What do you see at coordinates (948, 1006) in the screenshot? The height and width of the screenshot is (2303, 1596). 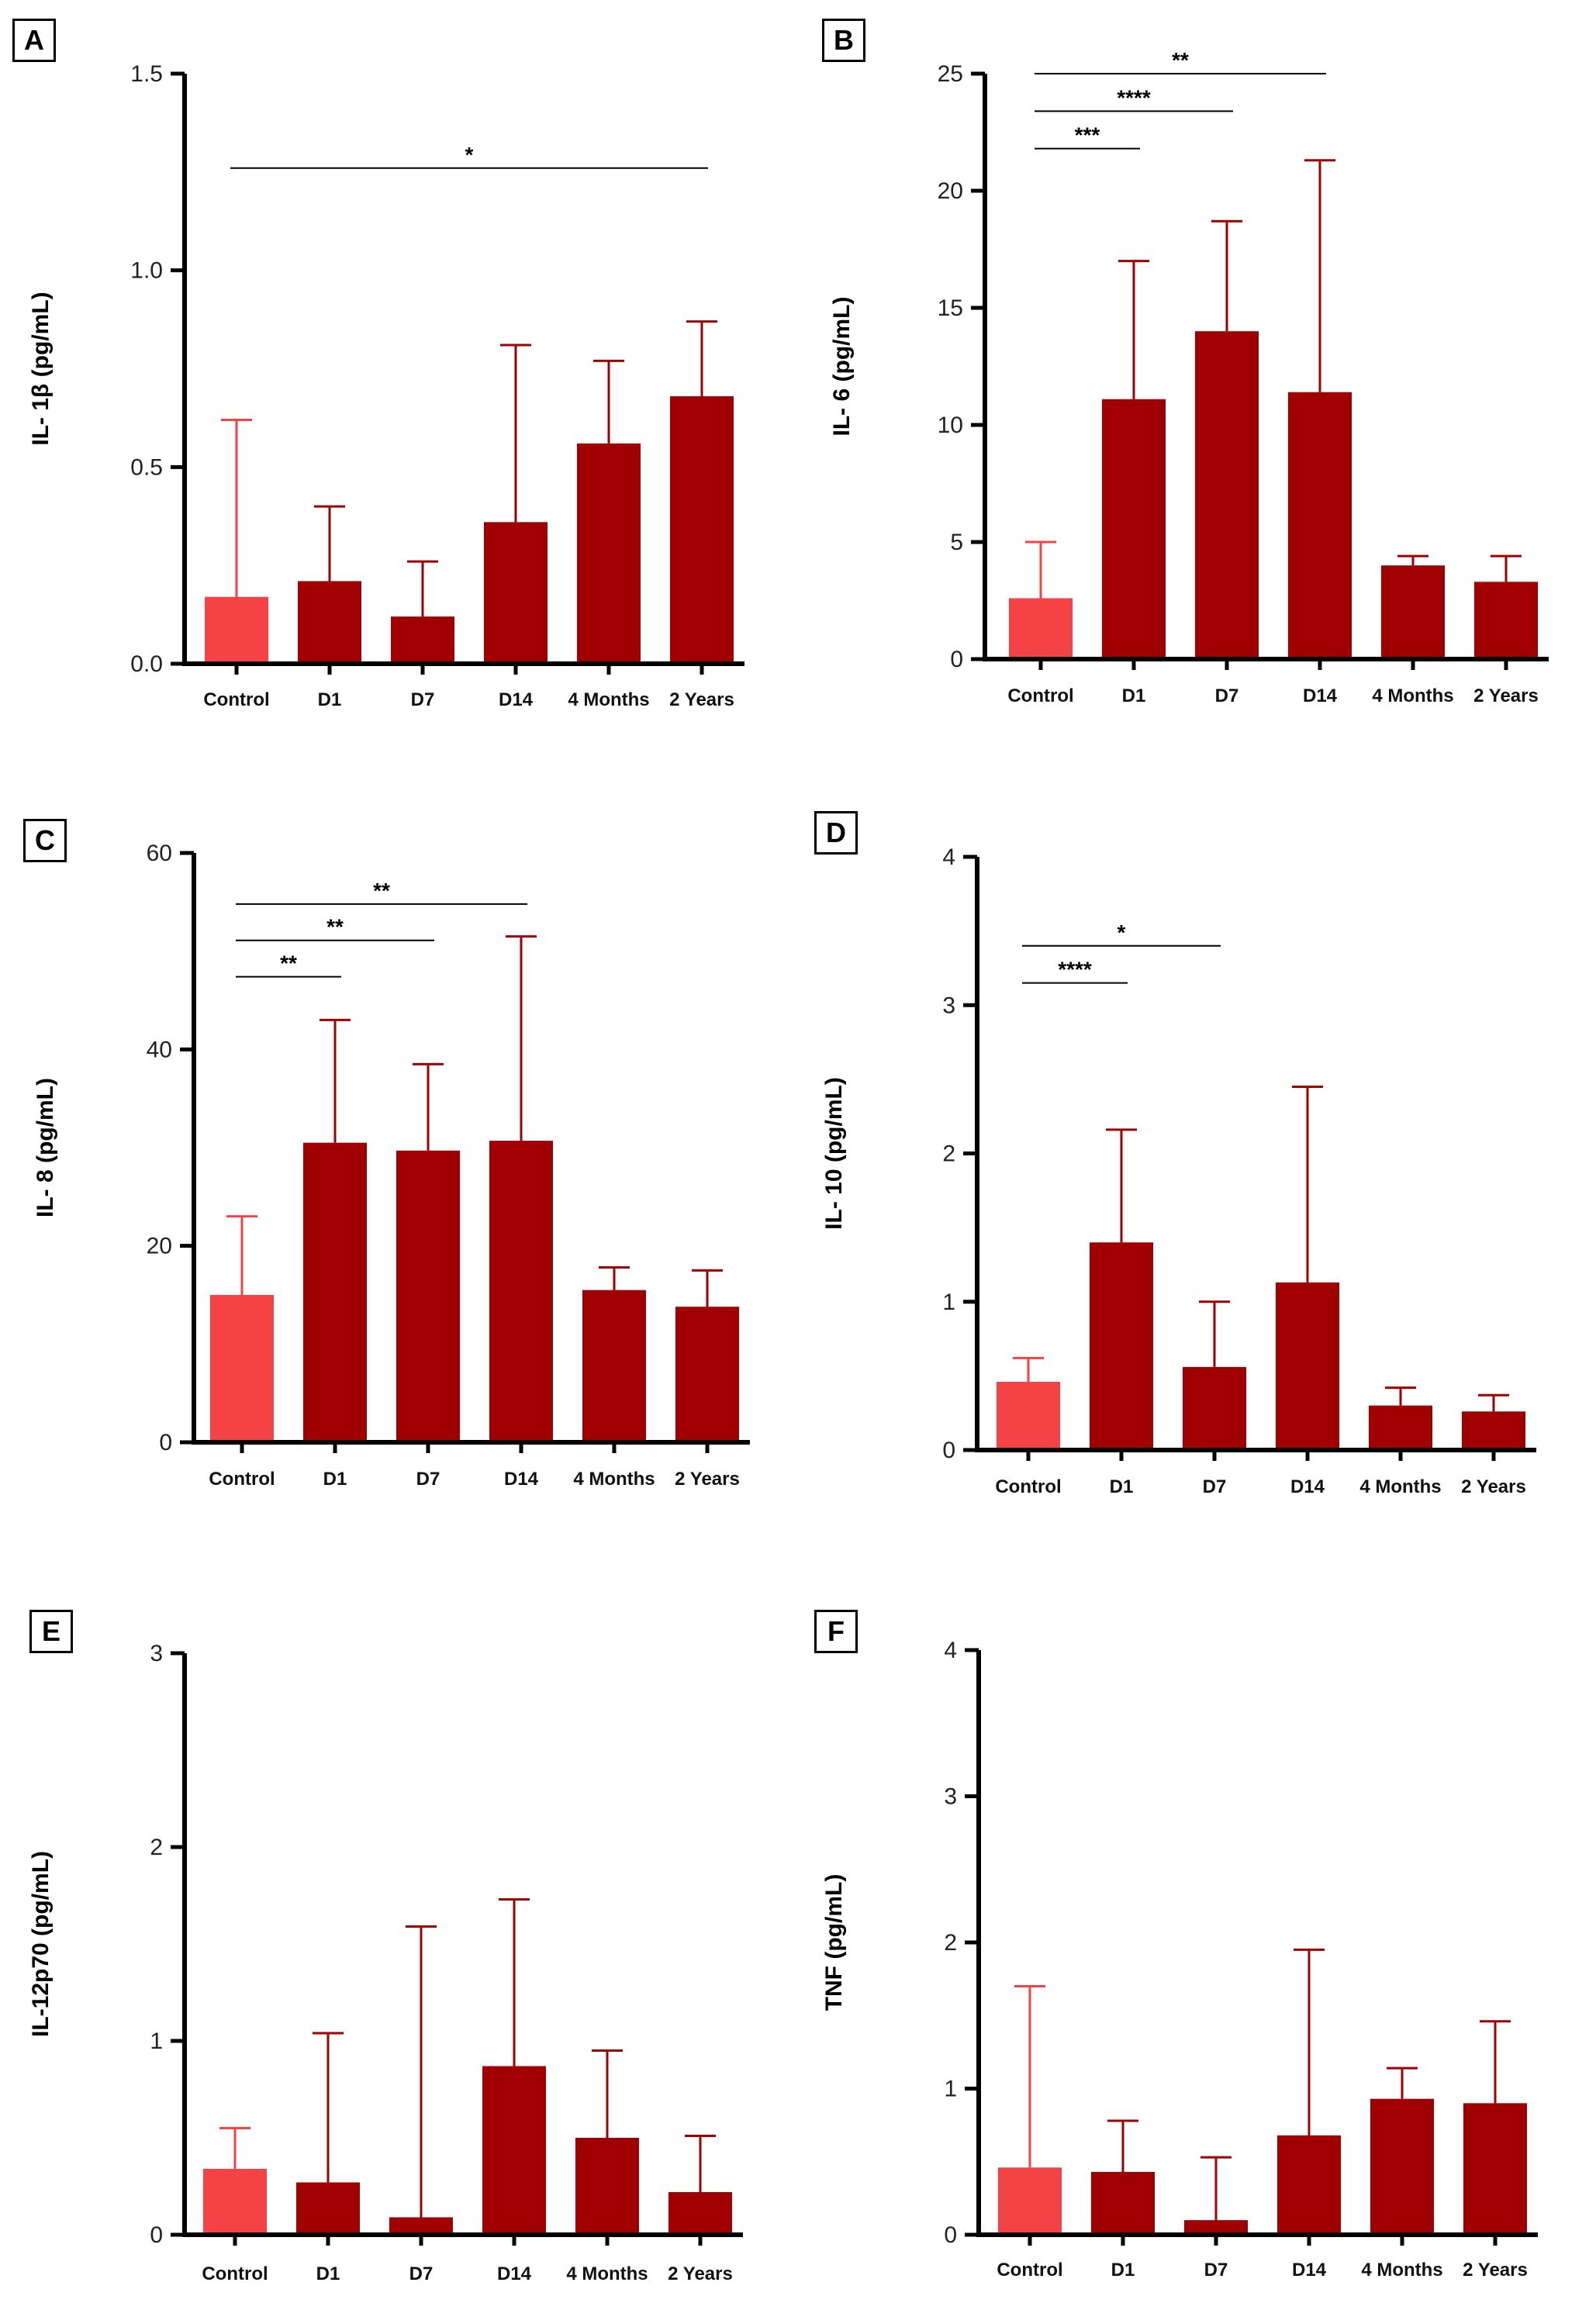 I see `y-tick-label-d-3: 3` at bounding box center [948, 1006].